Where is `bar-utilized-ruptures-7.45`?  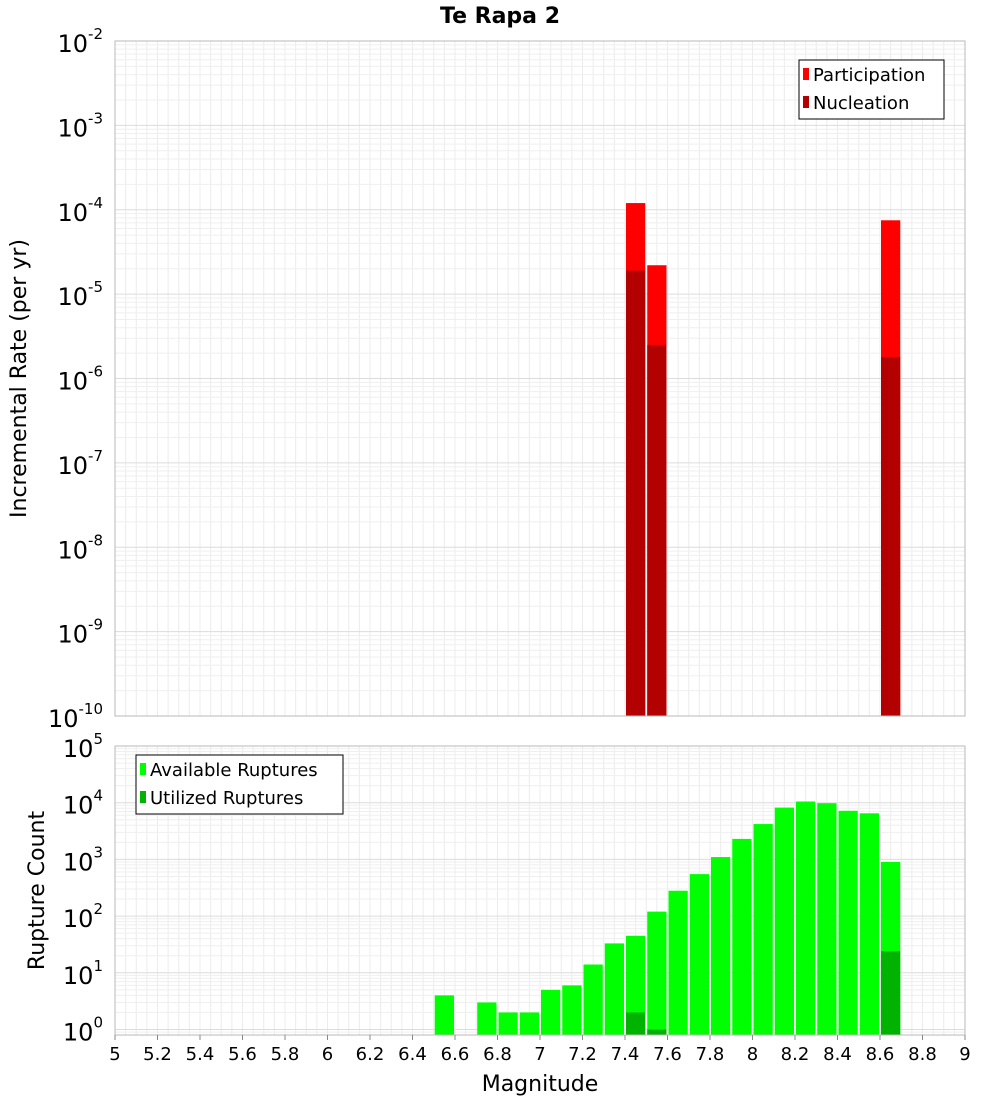 bar-utilized-ruptures-7.45 is located at coordinates (636, 1023).